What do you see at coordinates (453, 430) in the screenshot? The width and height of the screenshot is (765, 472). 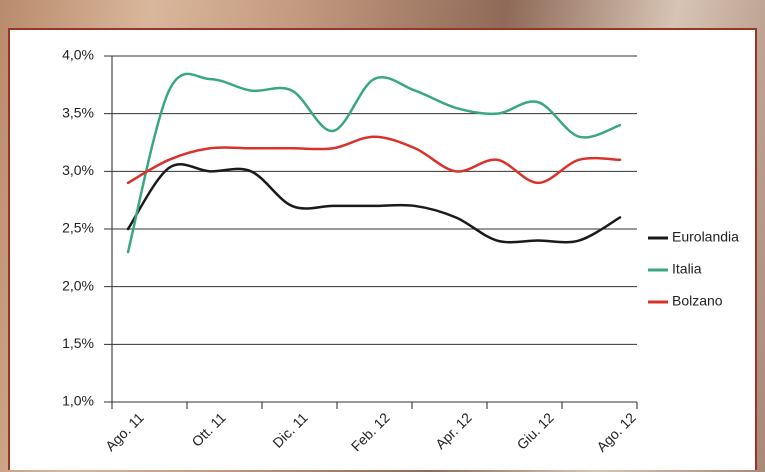 I see `x-tick-label: Apr. 12` at bounding box center [453, 430].